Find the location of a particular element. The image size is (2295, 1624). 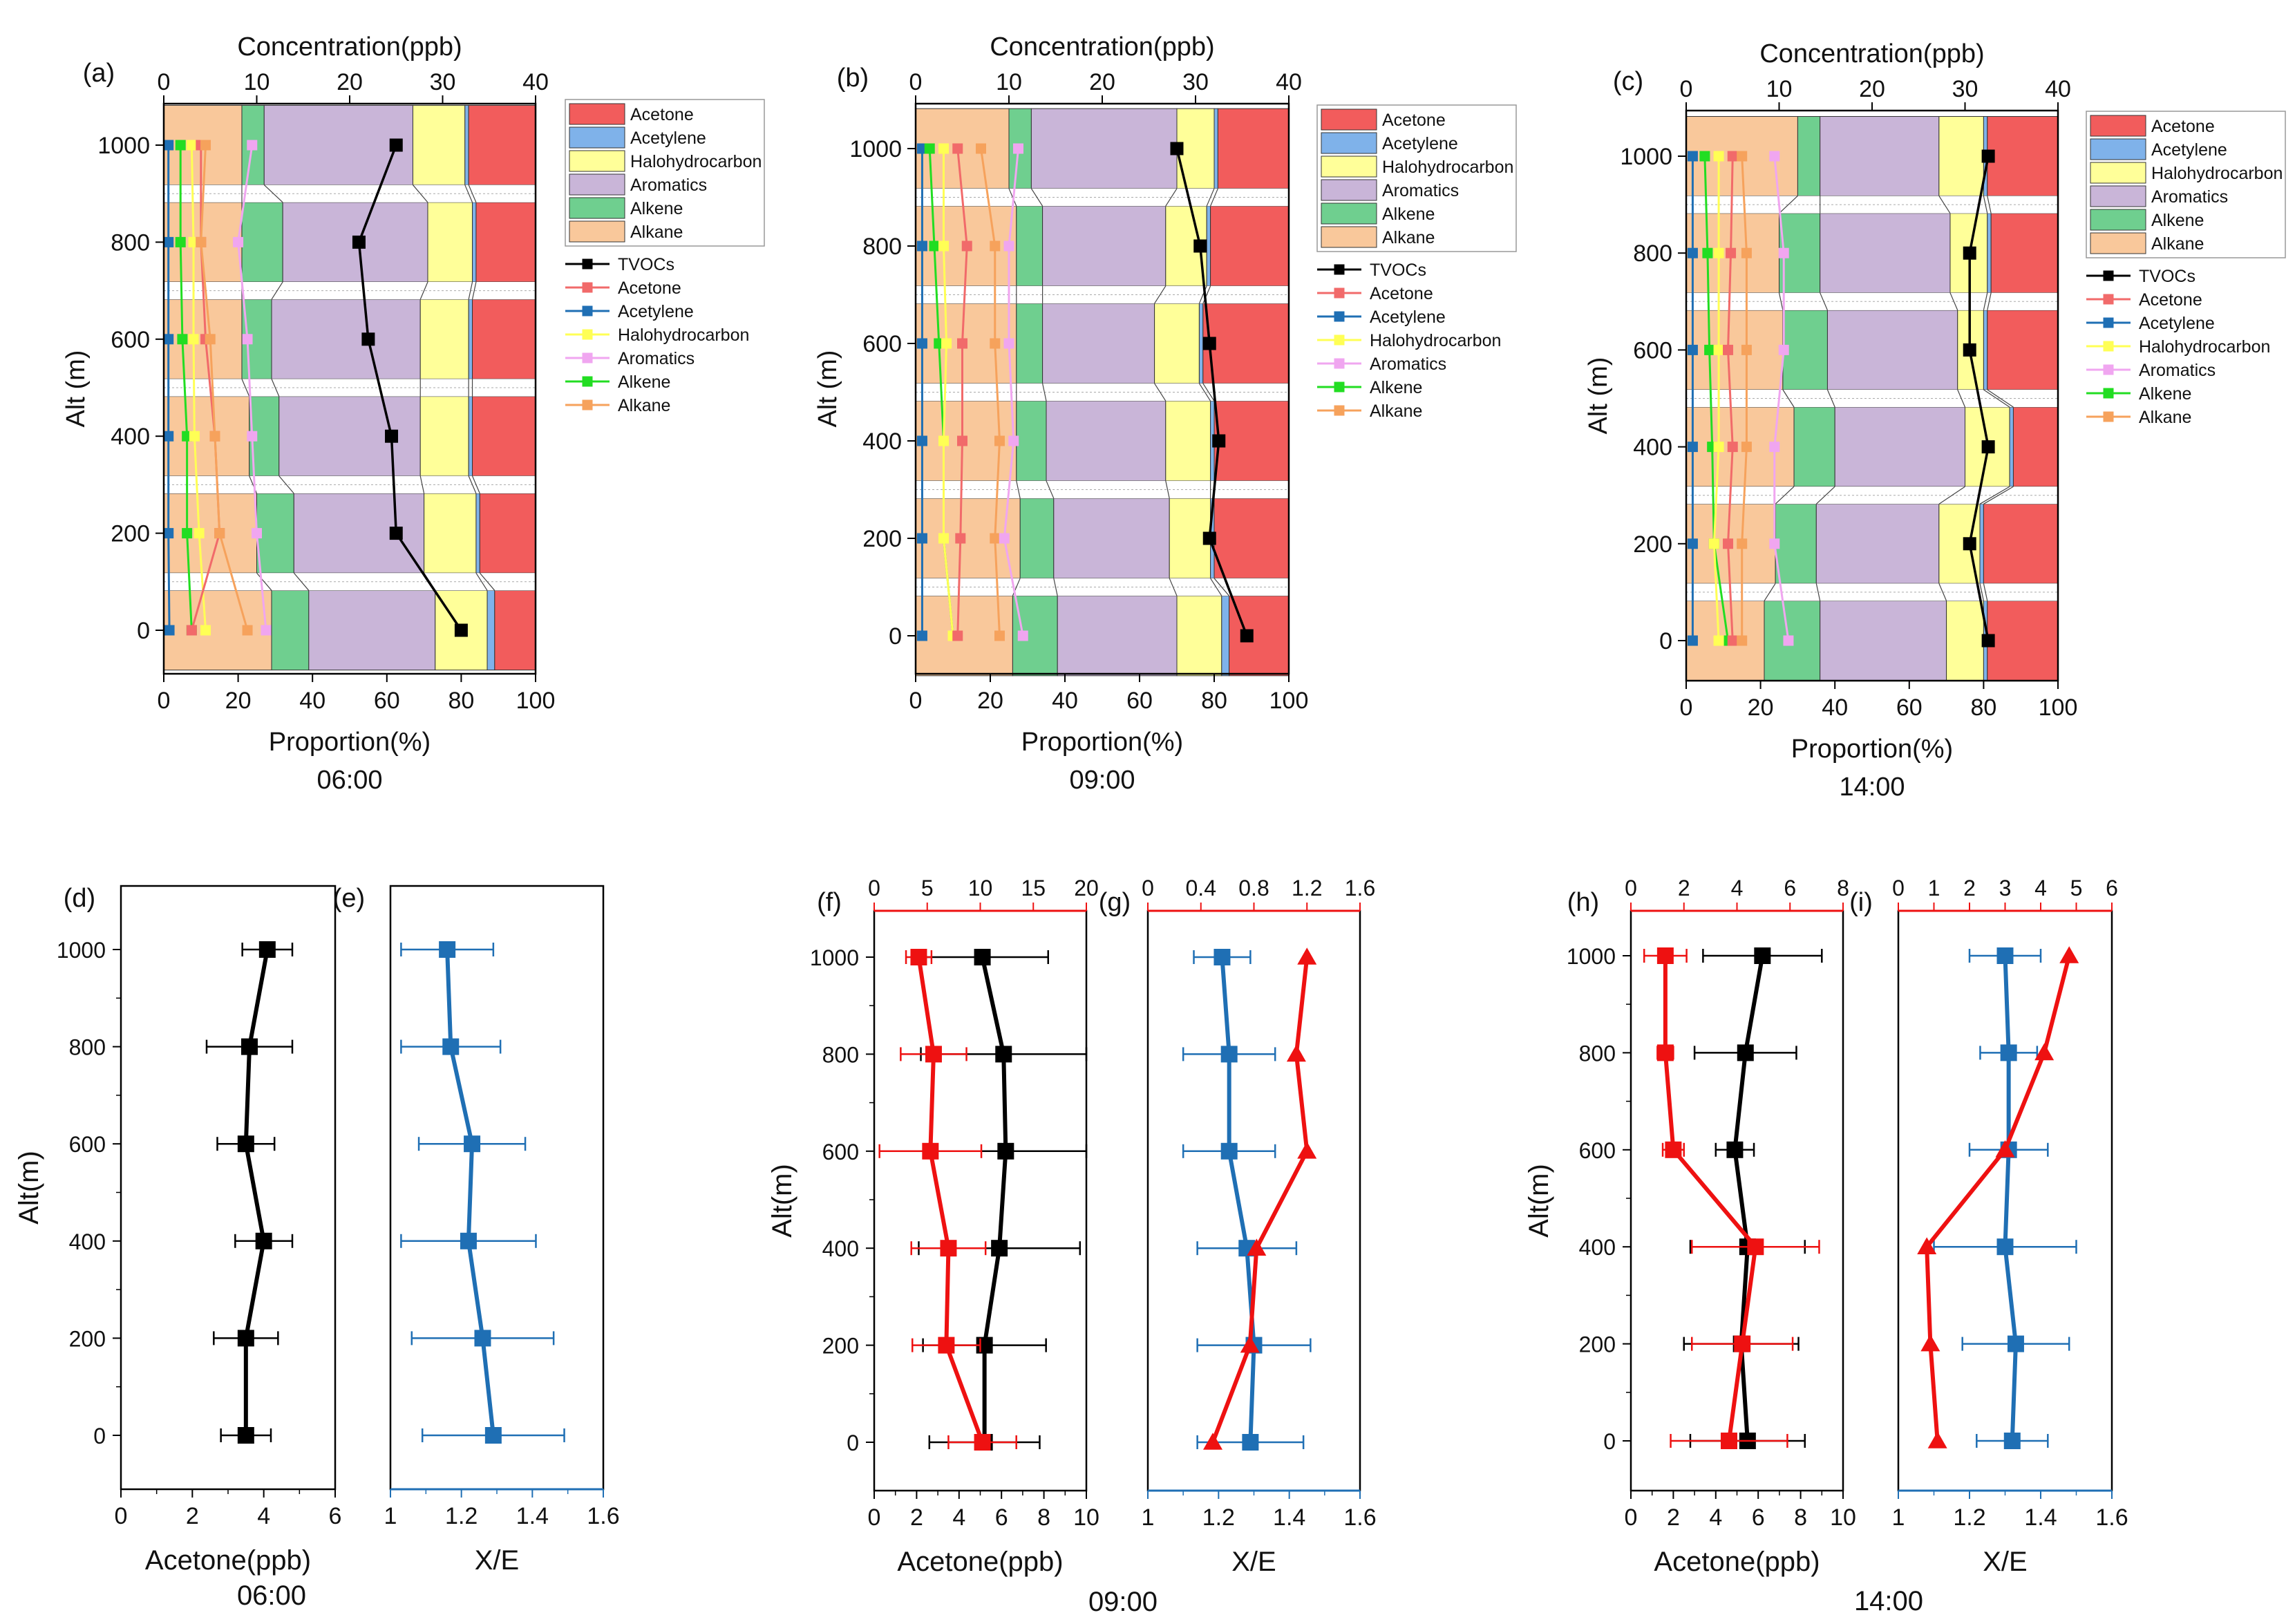

panel-a-legend-swatch is located at coordinates (597, 137).